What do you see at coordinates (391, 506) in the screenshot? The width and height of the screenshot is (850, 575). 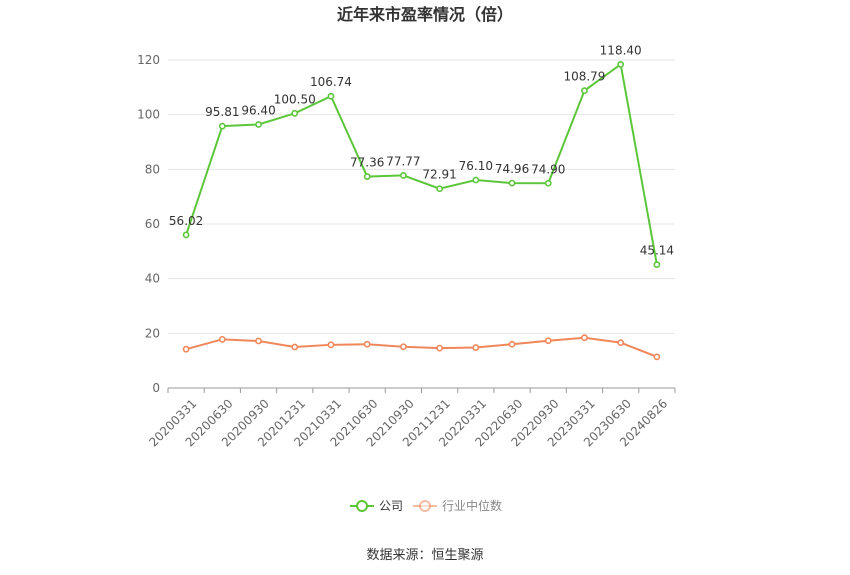 I see `legend-label: 公司` at bounding box center [391, 506].